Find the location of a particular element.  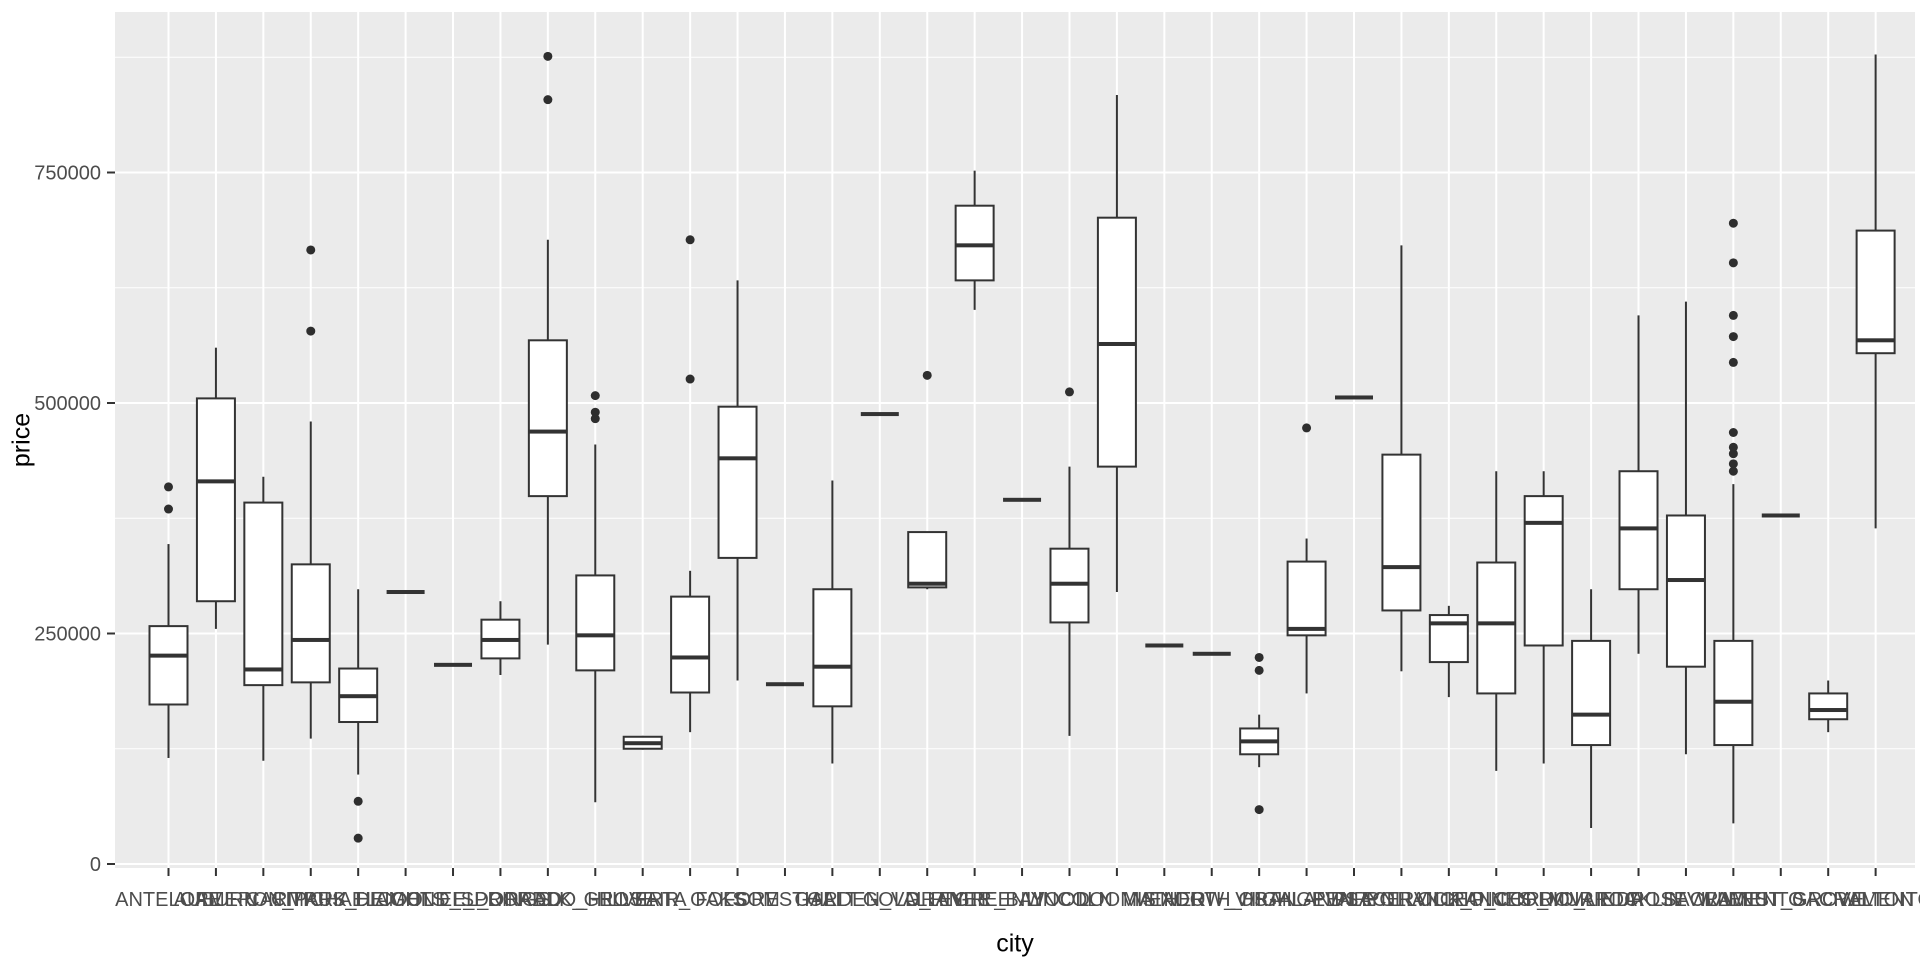

median-GRANITE_BAY is located at coordinates (974, 245).